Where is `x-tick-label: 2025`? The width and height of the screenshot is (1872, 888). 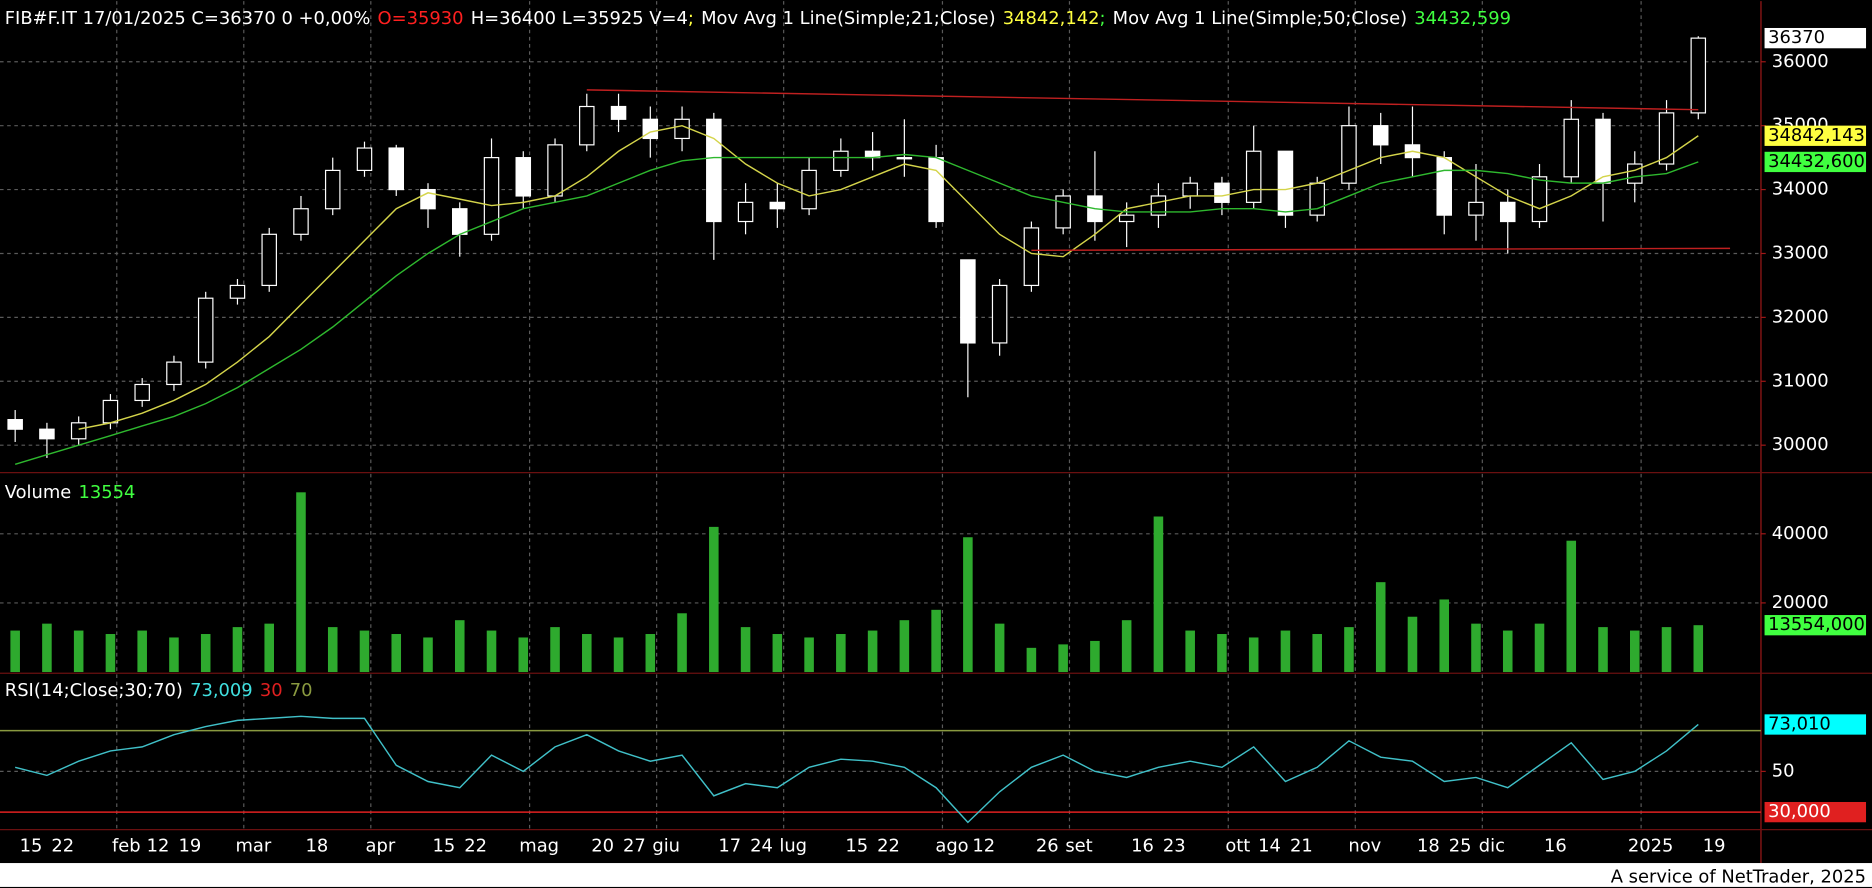 x-tick-label: 2025 is located at coordinates (1651, 845).